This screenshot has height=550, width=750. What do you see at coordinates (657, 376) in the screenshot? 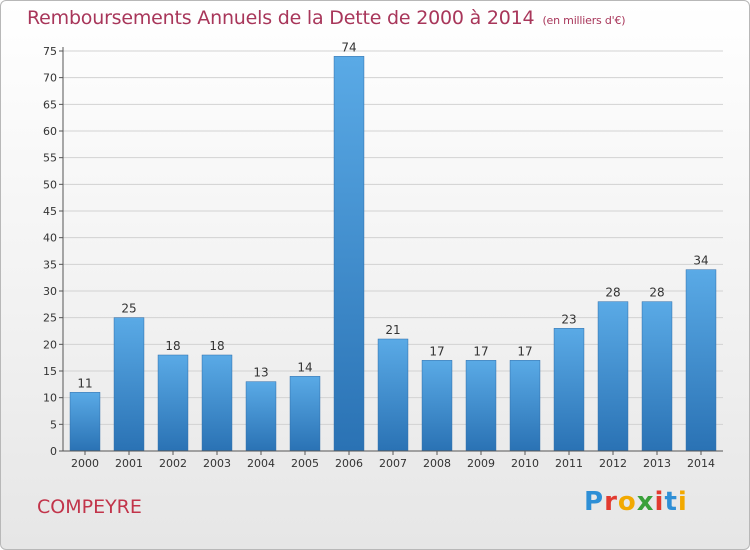
I see `bar-2013` at bounding box center [657, 376].